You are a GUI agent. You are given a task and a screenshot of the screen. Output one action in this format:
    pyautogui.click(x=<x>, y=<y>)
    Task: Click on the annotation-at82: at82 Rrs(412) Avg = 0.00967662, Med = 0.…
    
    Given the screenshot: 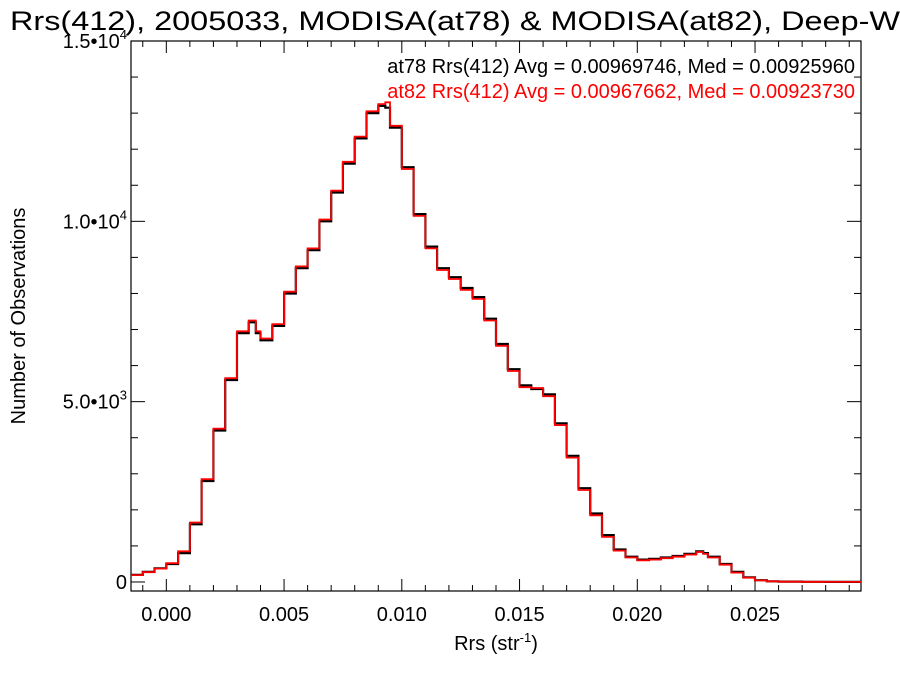 What is the action you would take?
    pyautogui.click(x=621, y=92)
    